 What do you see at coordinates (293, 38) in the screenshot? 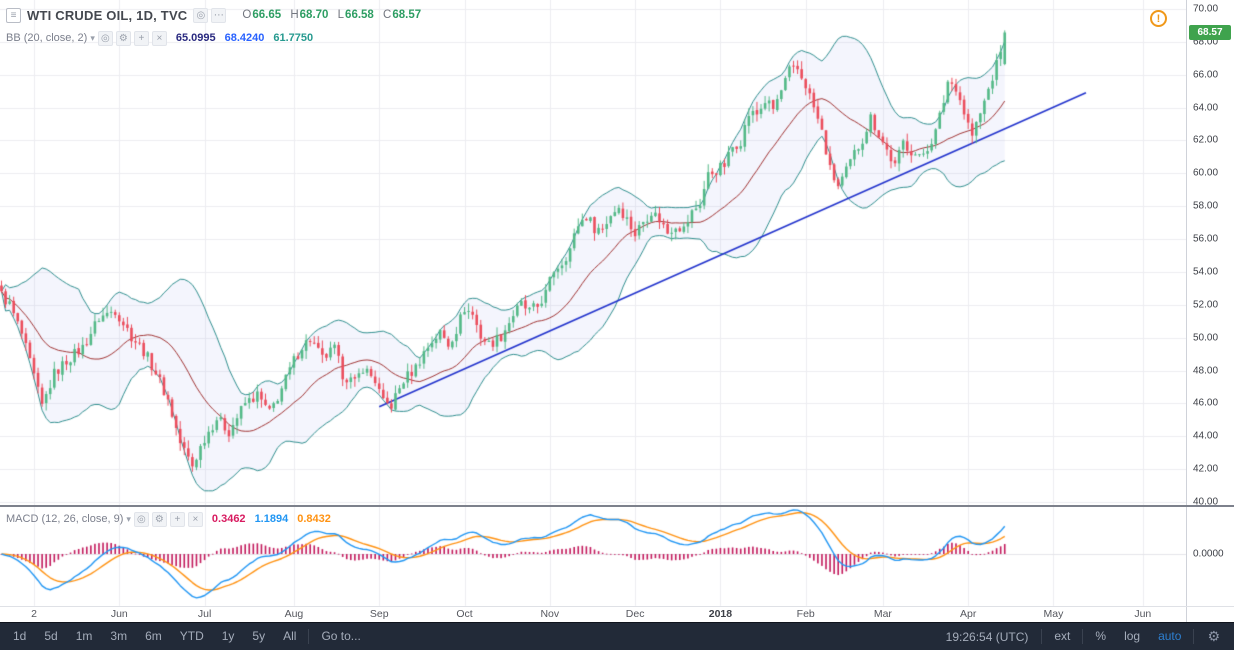
I see `bb-lower-value: 61.7750` at bounding box center [293, 38].